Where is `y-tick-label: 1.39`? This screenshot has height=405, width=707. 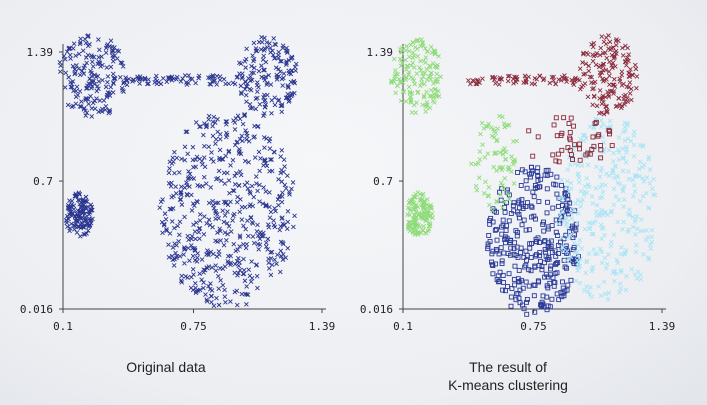
y-tick-label: 1.39 is located at coordinates (40, 52).